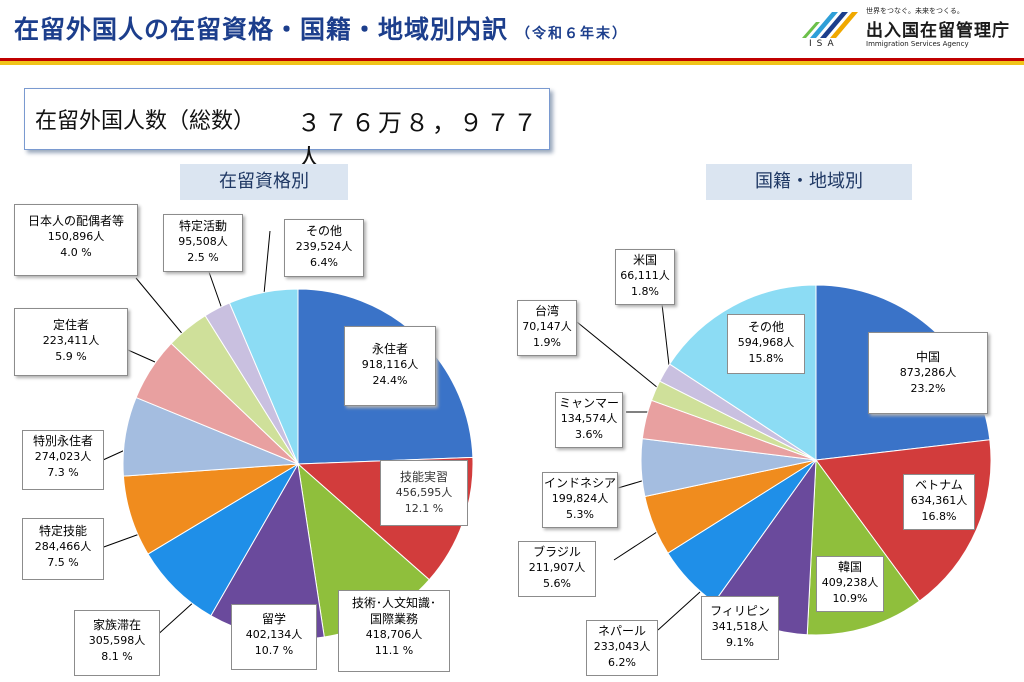  What do you see at coordinates (71, 356) in the screenshot?
I see `label-pct: 5.9 %` at bounding box center [71, 356].